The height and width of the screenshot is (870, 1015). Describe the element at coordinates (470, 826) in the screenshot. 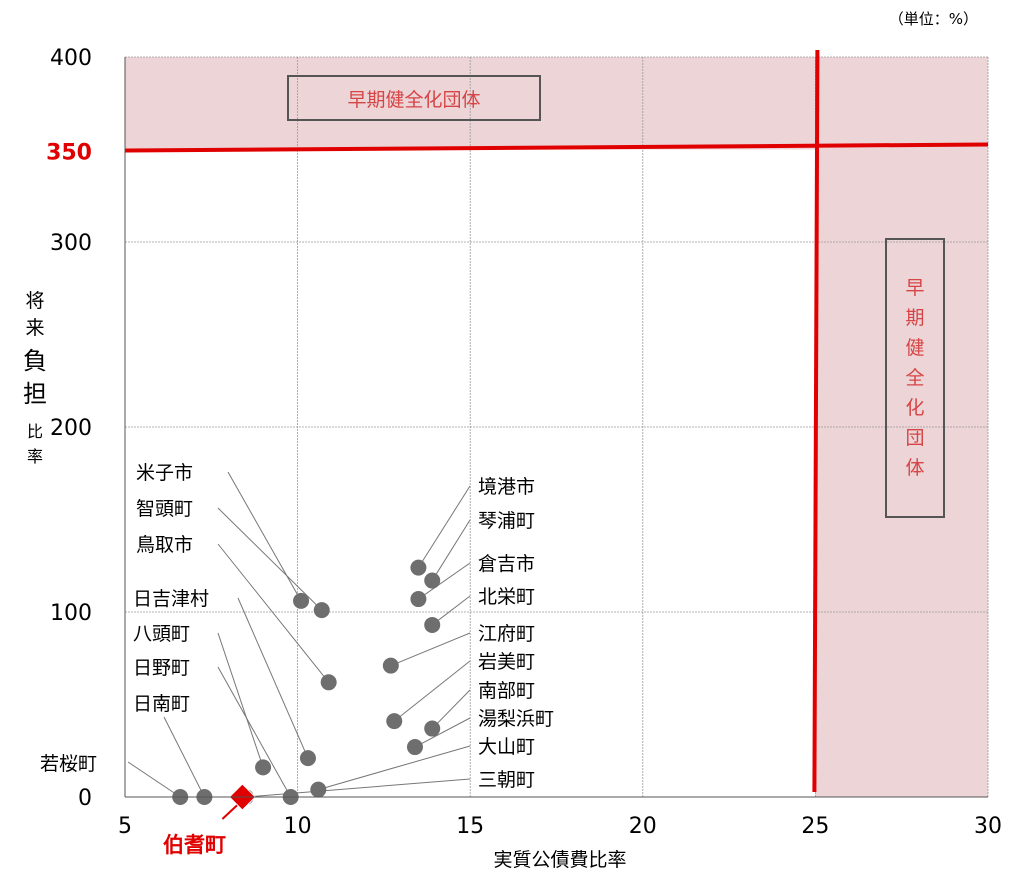

I see `x-tick-label: 15` at that location.